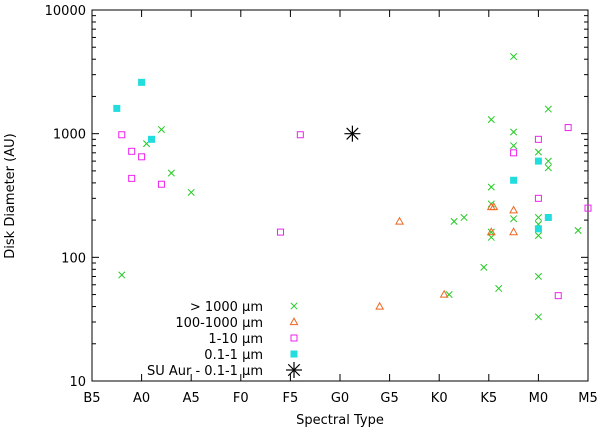 This screenshot has height=433, width=600. I want to click on y-tick-label: 1000, so click(69, 135).